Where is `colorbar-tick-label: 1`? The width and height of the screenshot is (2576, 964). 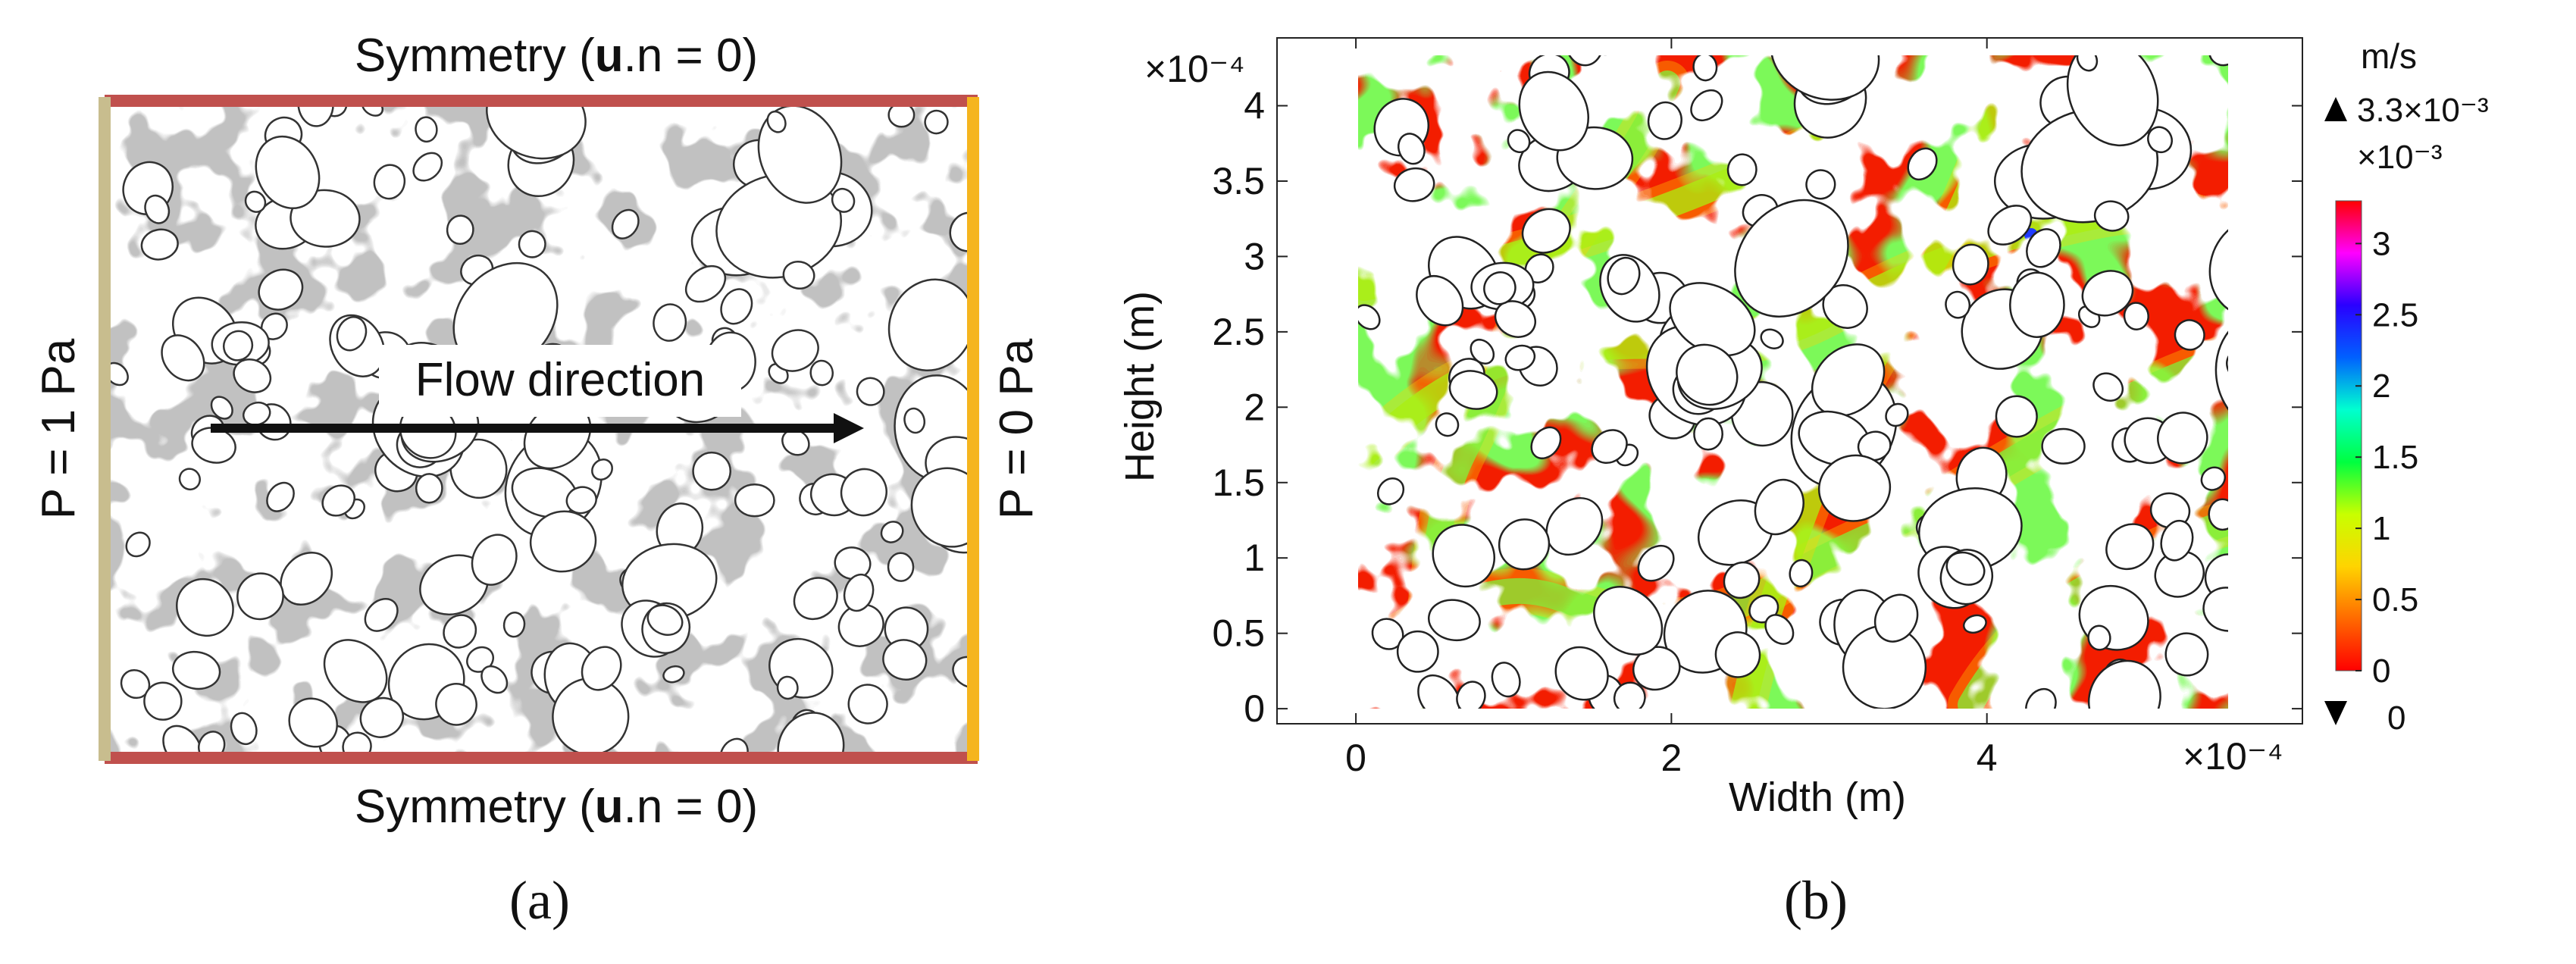
colorbar-tick-label: 1 is located at coordinates (2381, 528).